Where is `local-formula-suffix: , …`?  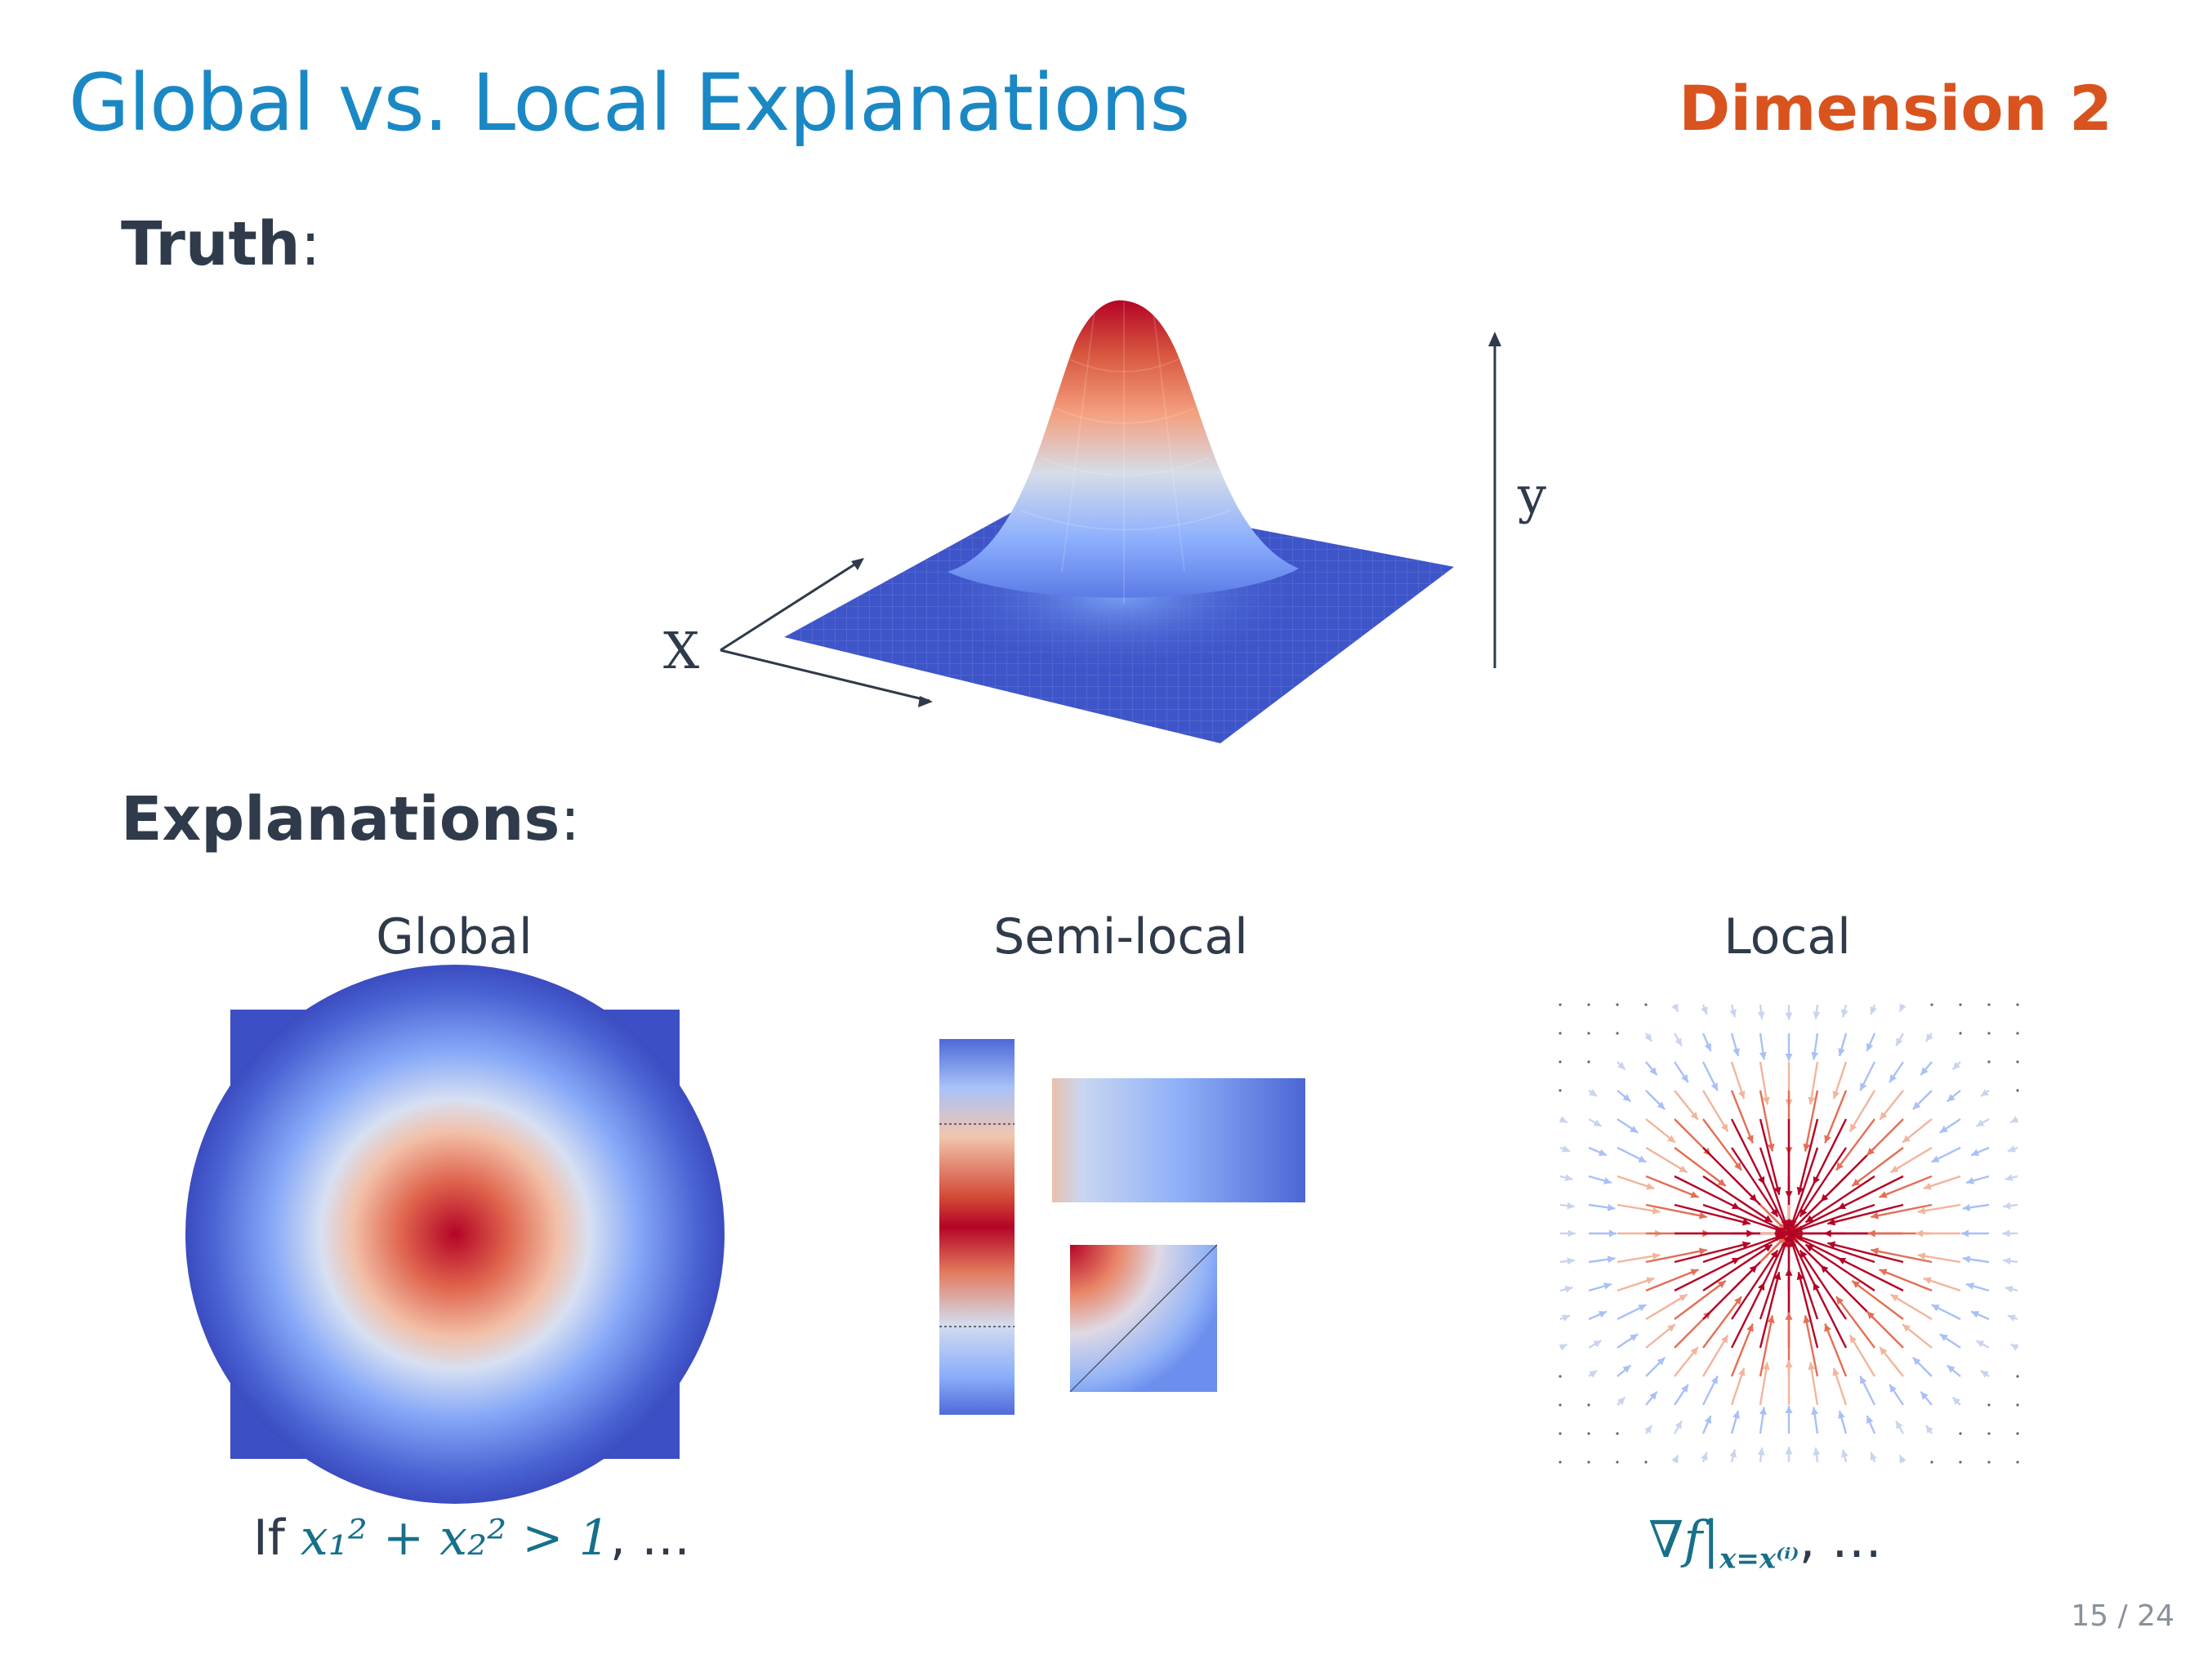 local-formula-suffix: , … is located at coordinates (1840, 1539).